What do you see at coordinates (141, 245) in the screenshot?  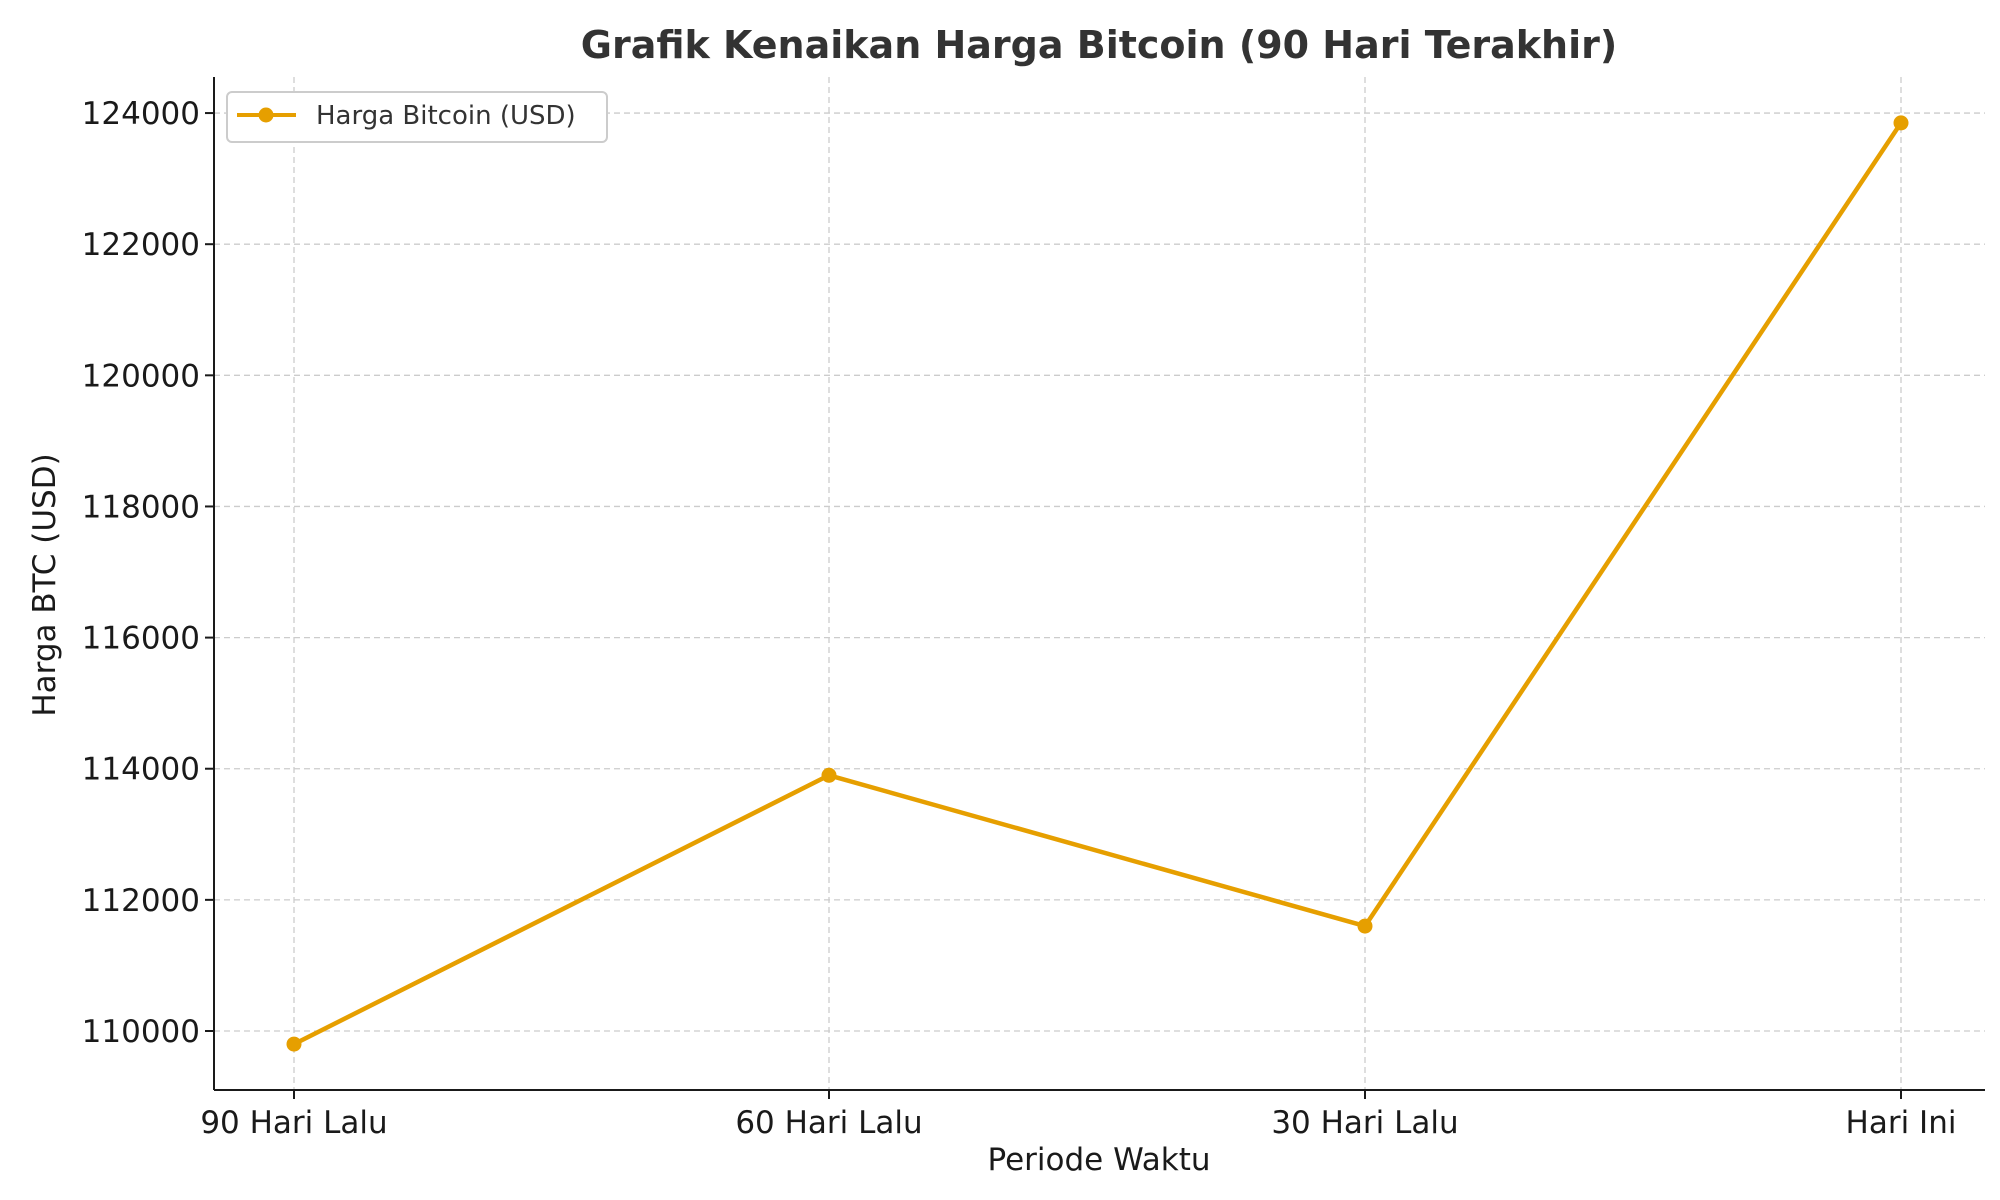 I see `y-tick-label: 122000` at bounding box center [141, 245].